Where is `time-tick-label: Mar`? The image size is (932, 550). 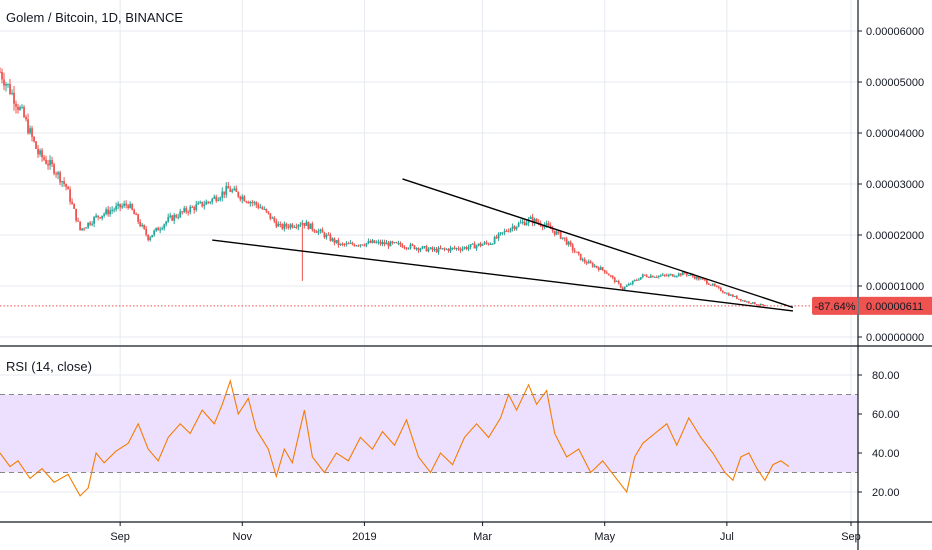 time-tick-label: Mar is located at coordinates (482, 537).